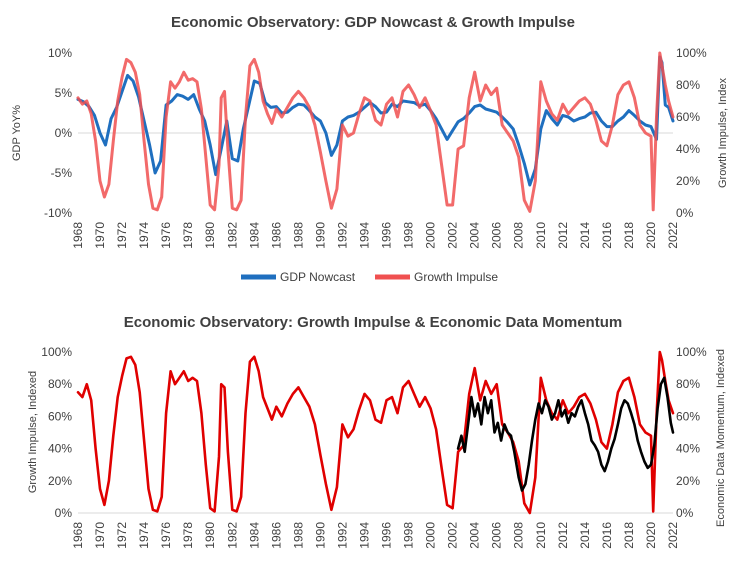 This screenshot has height=567, width=746. I want to click on chart2-y2-tick-label: 60%, so click(688, 416).